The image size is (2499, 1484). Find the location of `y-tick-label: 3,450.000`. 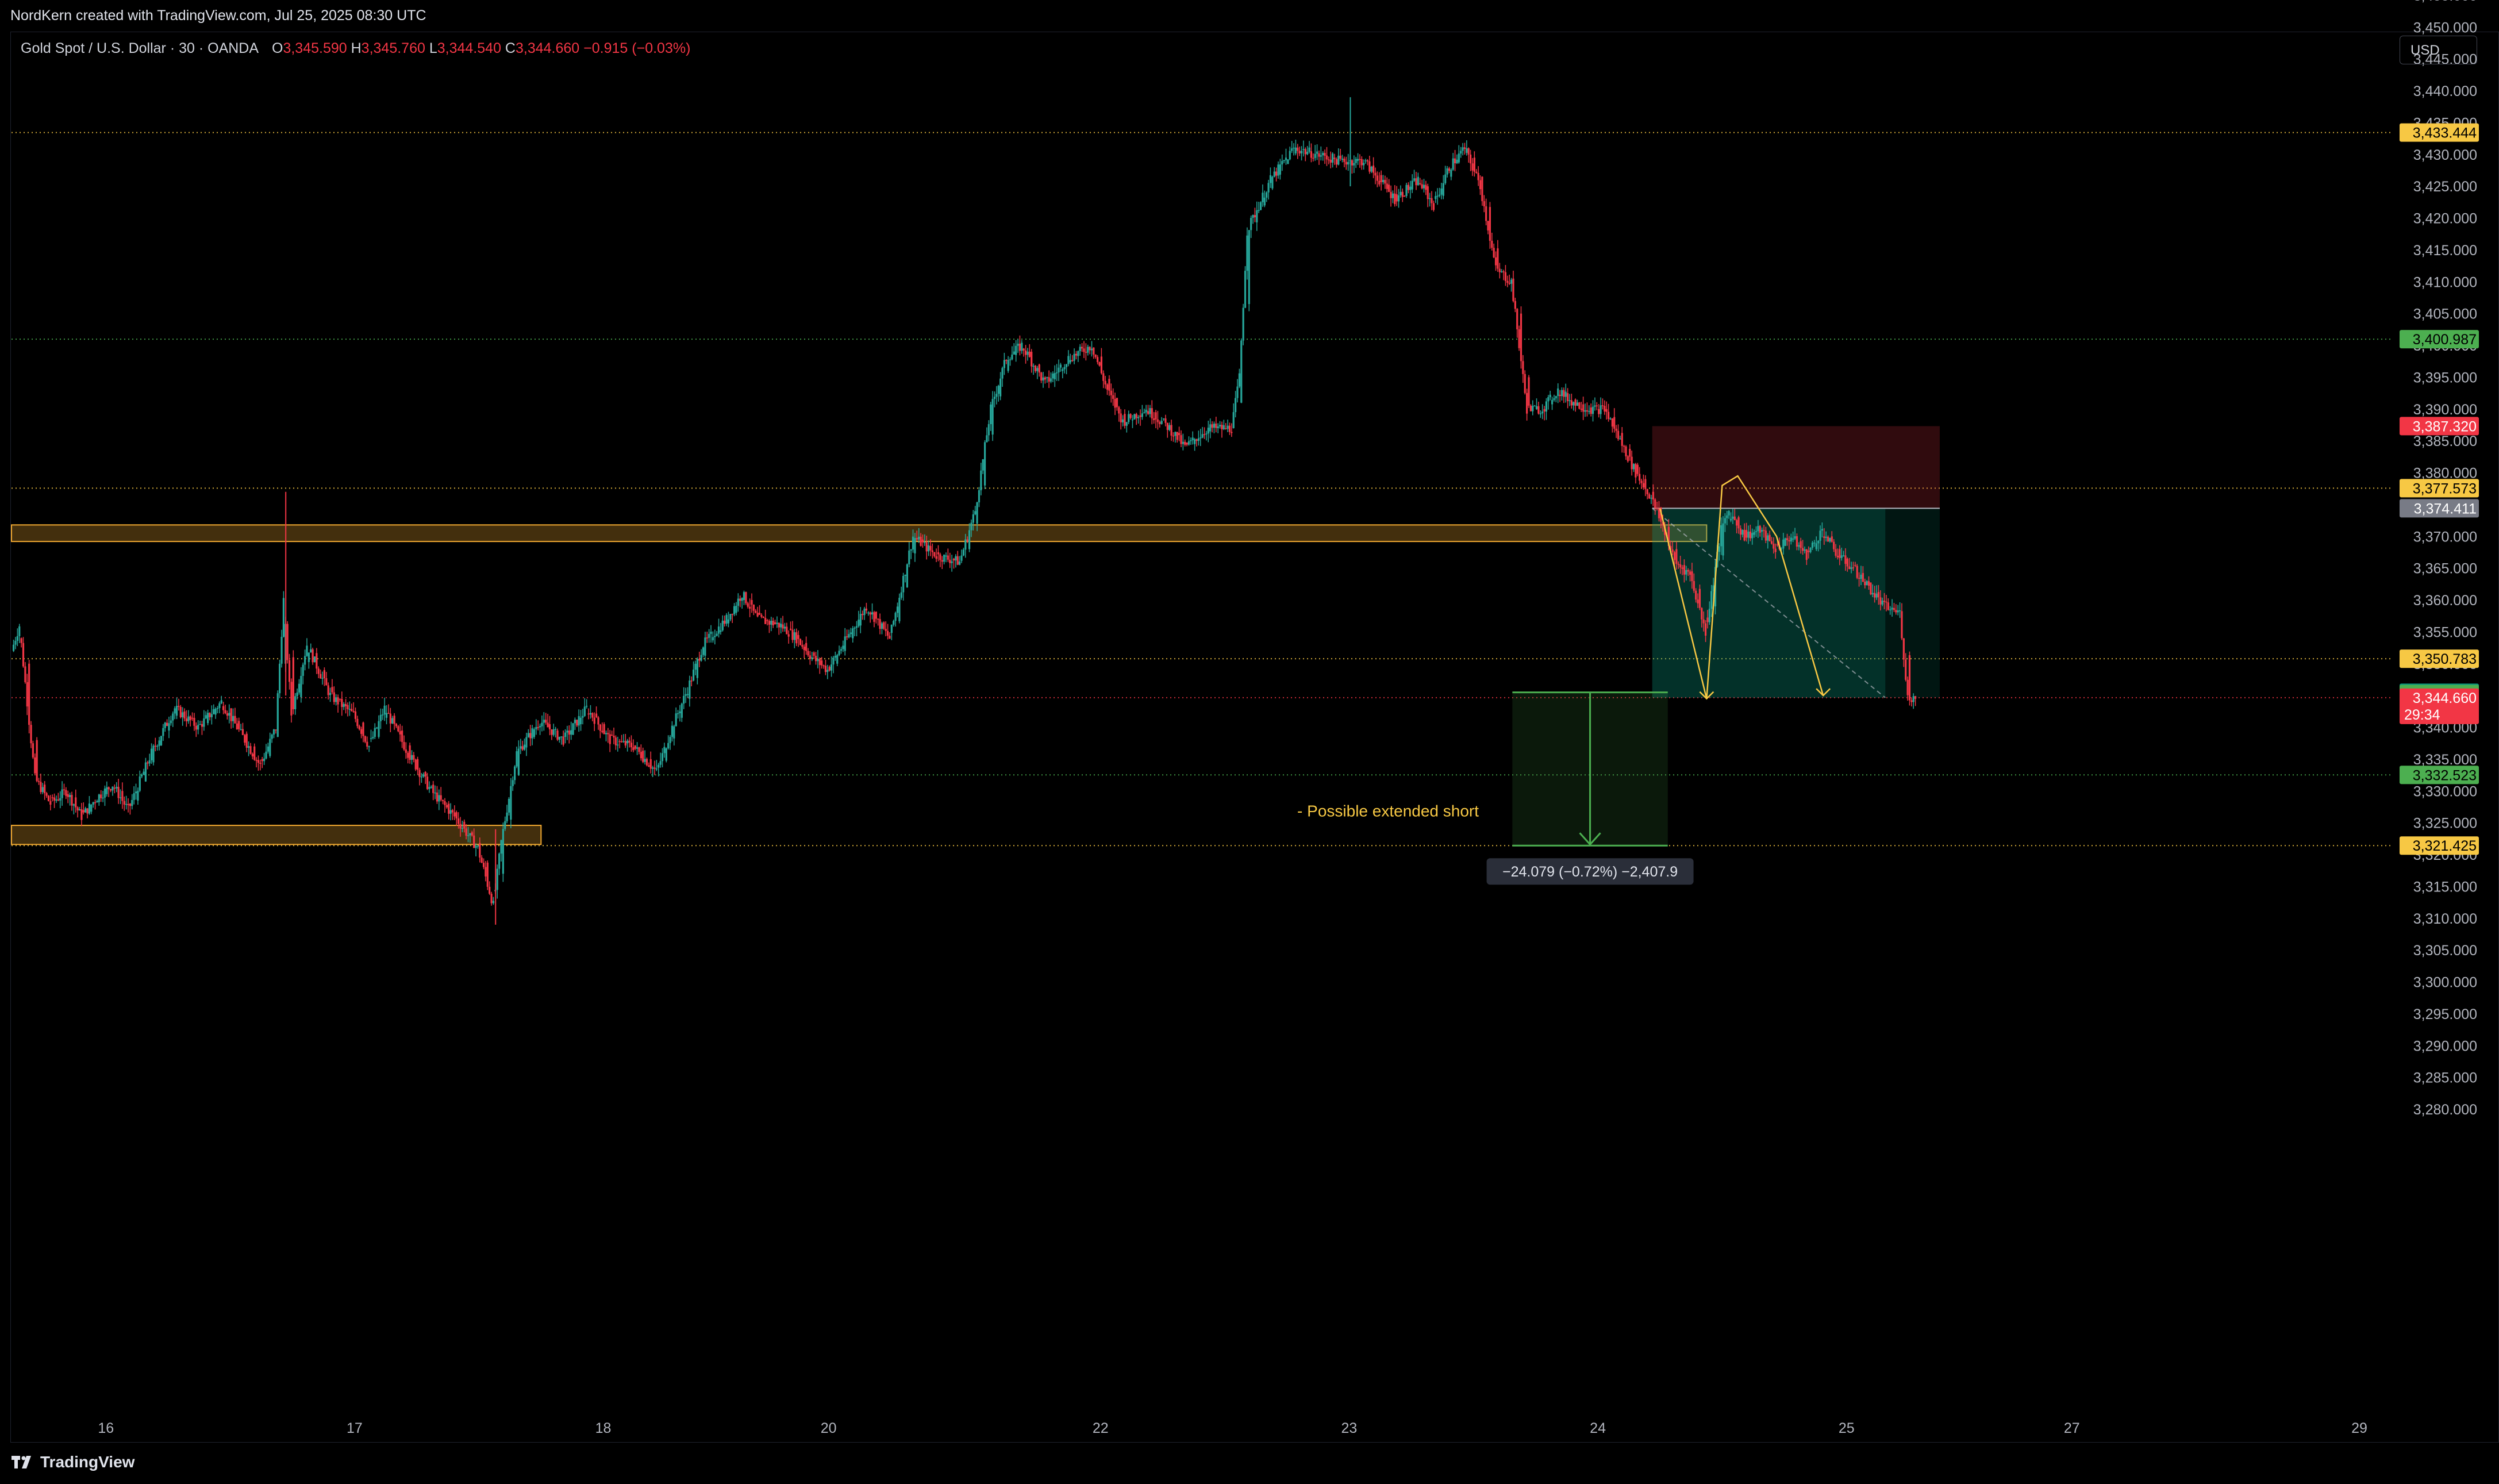

y-tick-label: 3,450.000 is located at coordinates (2445, 28).